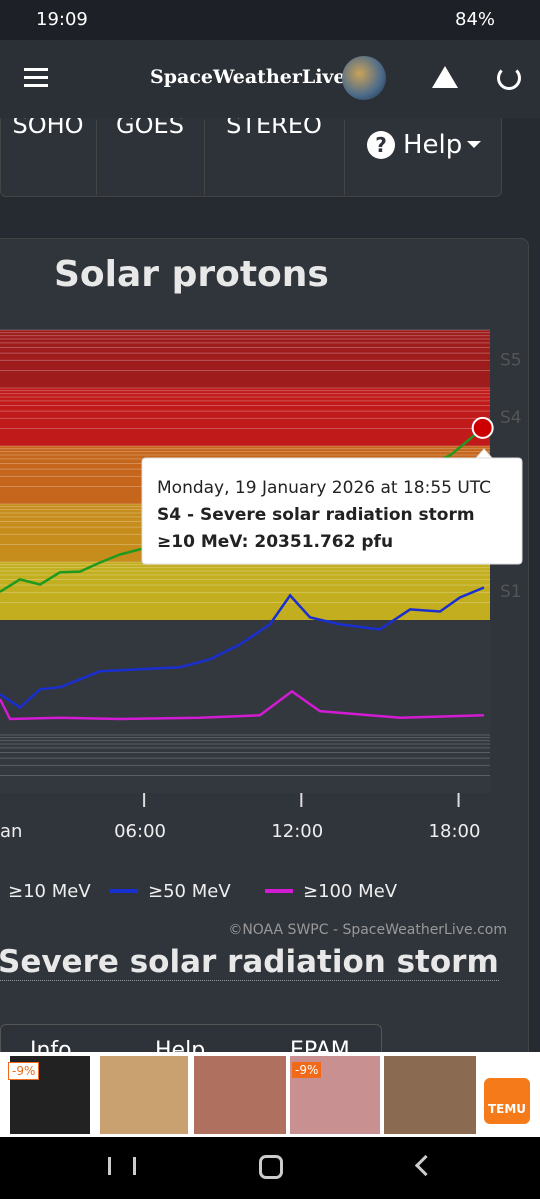 This screenshot has height=1199, width=540. Describe the element at coordinates (433, 145) in the screenshot. I see `help-menu: Help` at that location.